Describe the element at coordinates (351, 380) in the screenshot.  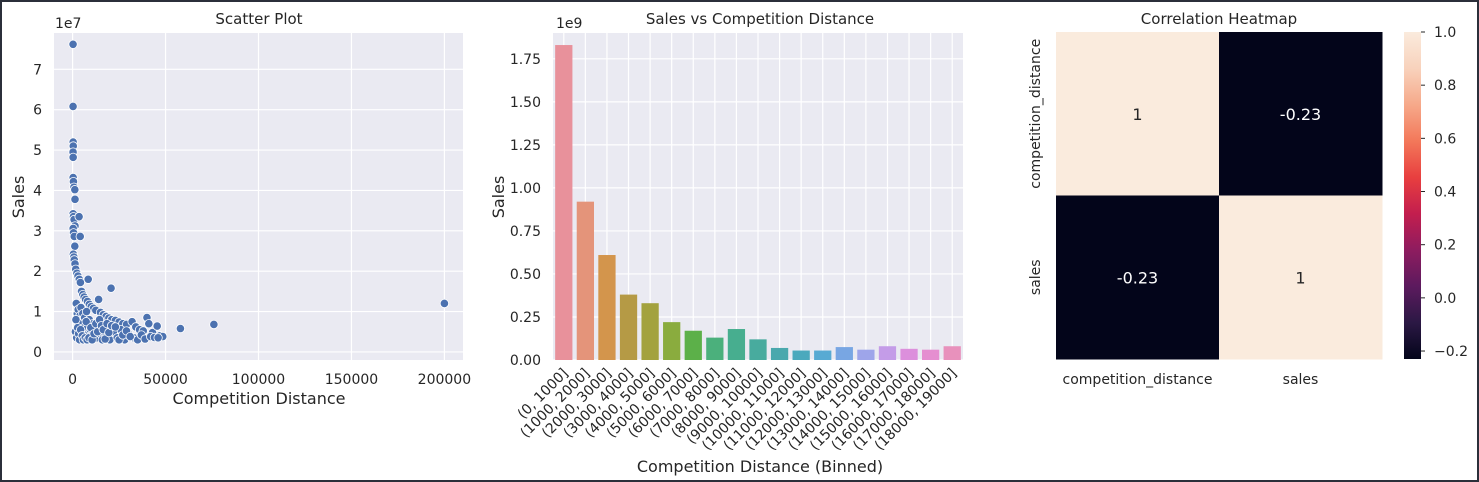
I see `scatter-x-tick-label: 150000` at that location.